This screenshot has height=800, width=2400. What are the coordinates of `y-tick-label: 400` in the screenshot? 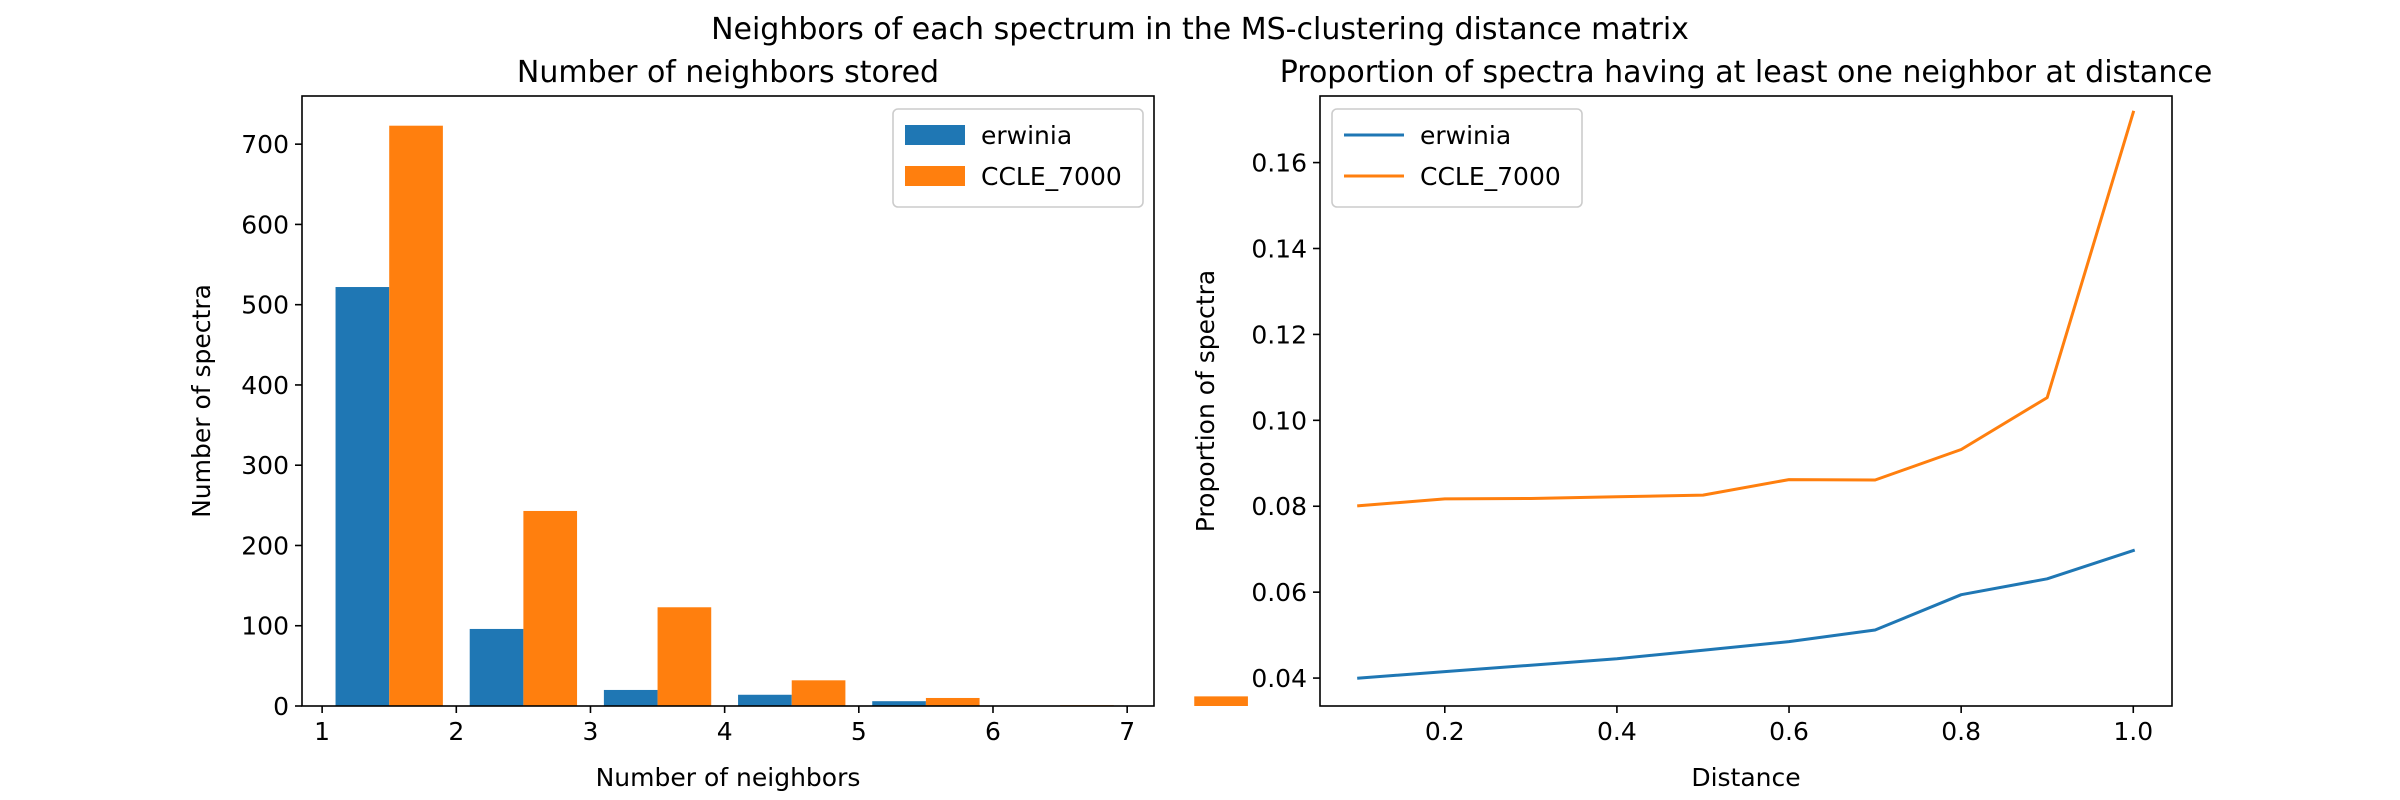 It's located at (265, 385).